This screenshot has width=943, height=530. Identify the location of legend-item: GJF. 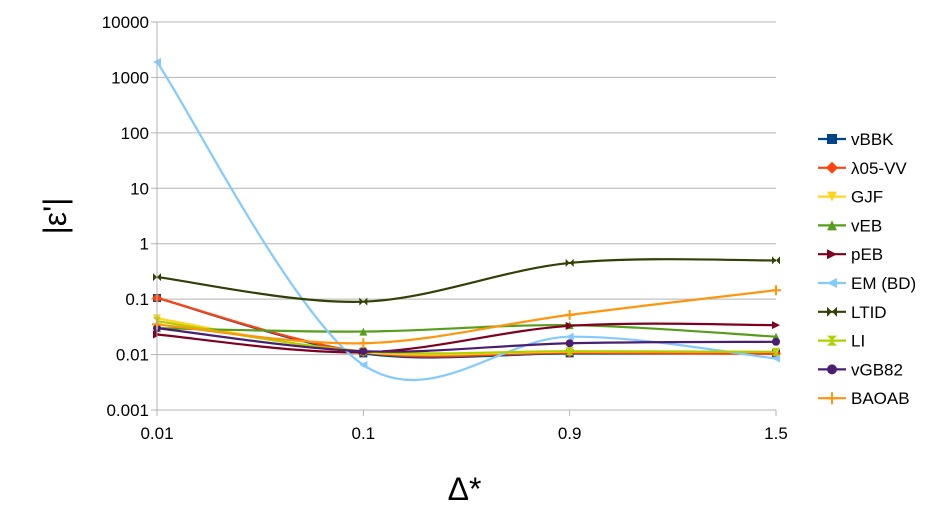
(850, 197).